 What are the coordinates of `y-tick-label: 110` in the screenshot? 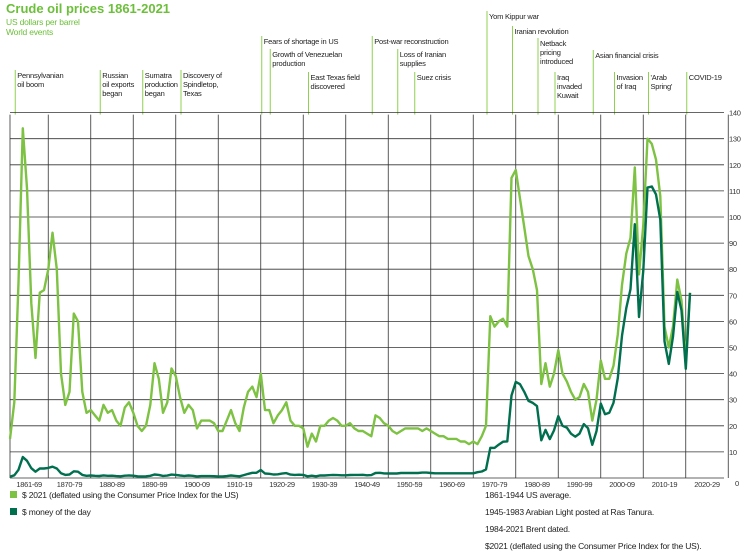 It's located at (734, 191).